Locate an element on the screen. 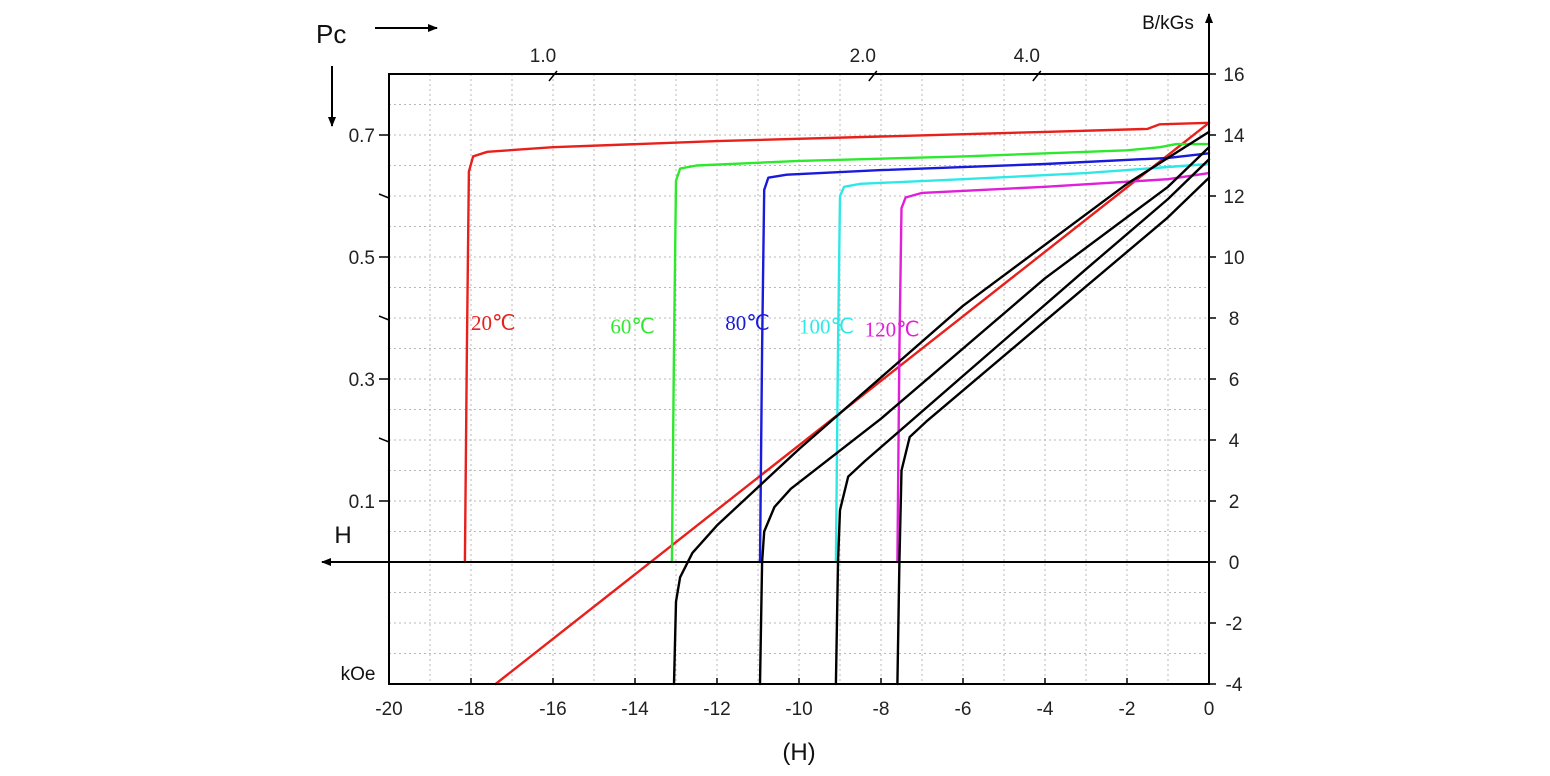  pc-tick-label: 0.3 is located at coordinates (362, 380).